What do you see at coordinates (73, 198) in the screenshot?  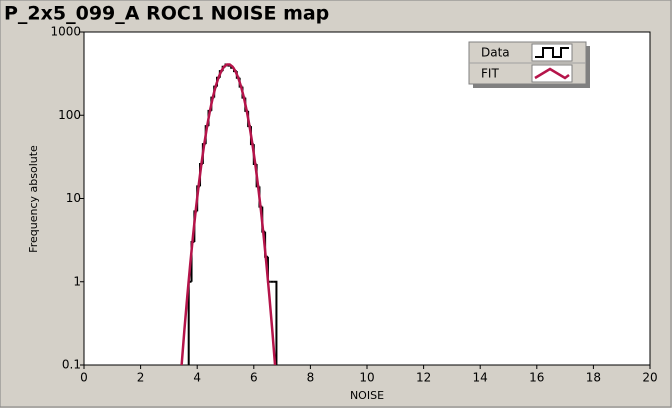 I see `y-tick-label: 10` at bounding box center [73, 198].